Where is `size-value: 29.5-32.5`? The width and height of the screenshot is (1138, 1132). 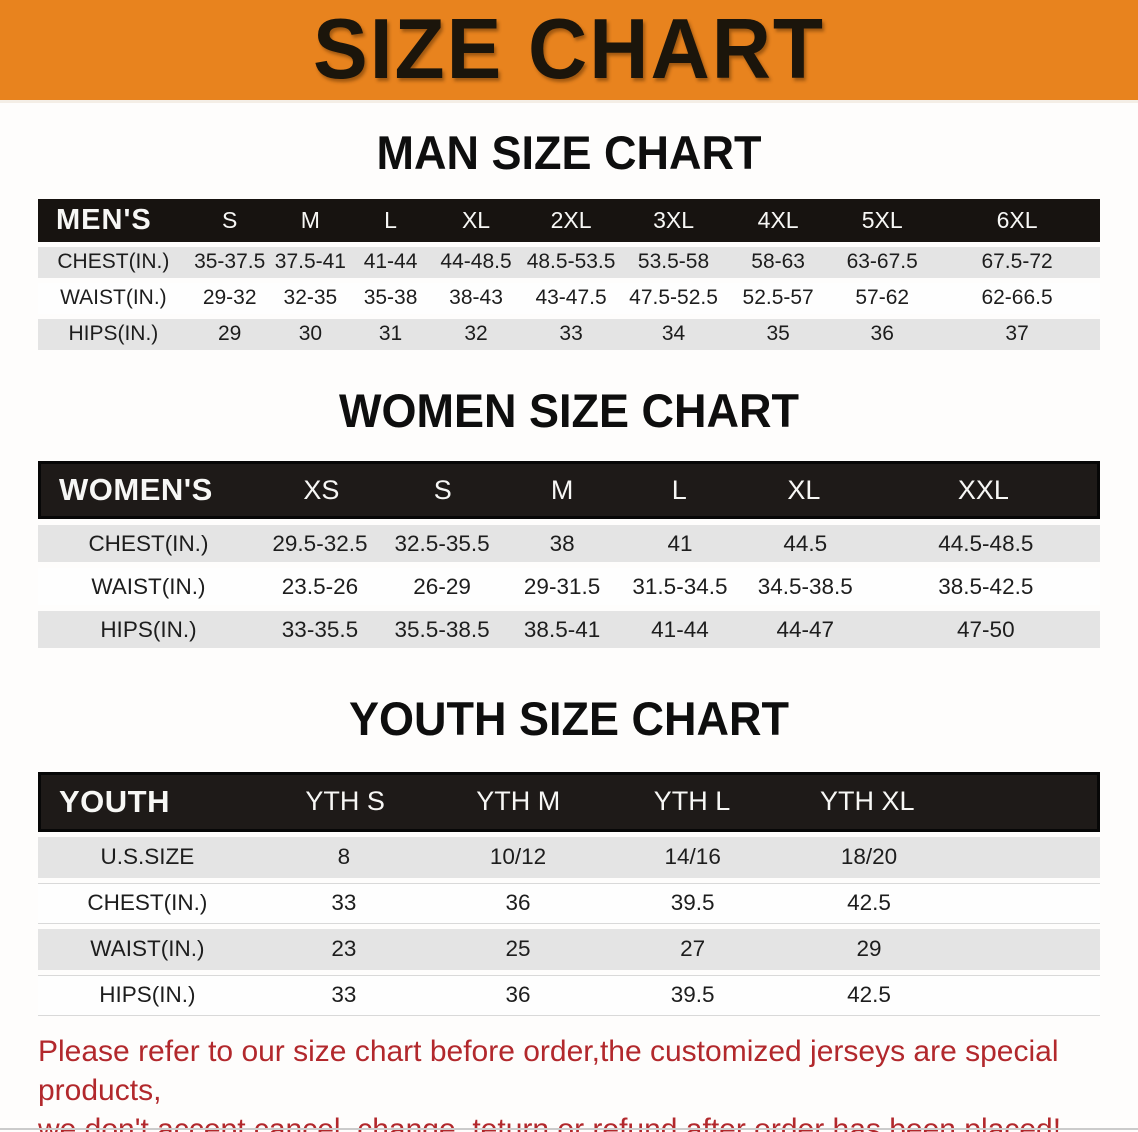
size-value: 29.5-32.5 is located at coordinates (320, 543).